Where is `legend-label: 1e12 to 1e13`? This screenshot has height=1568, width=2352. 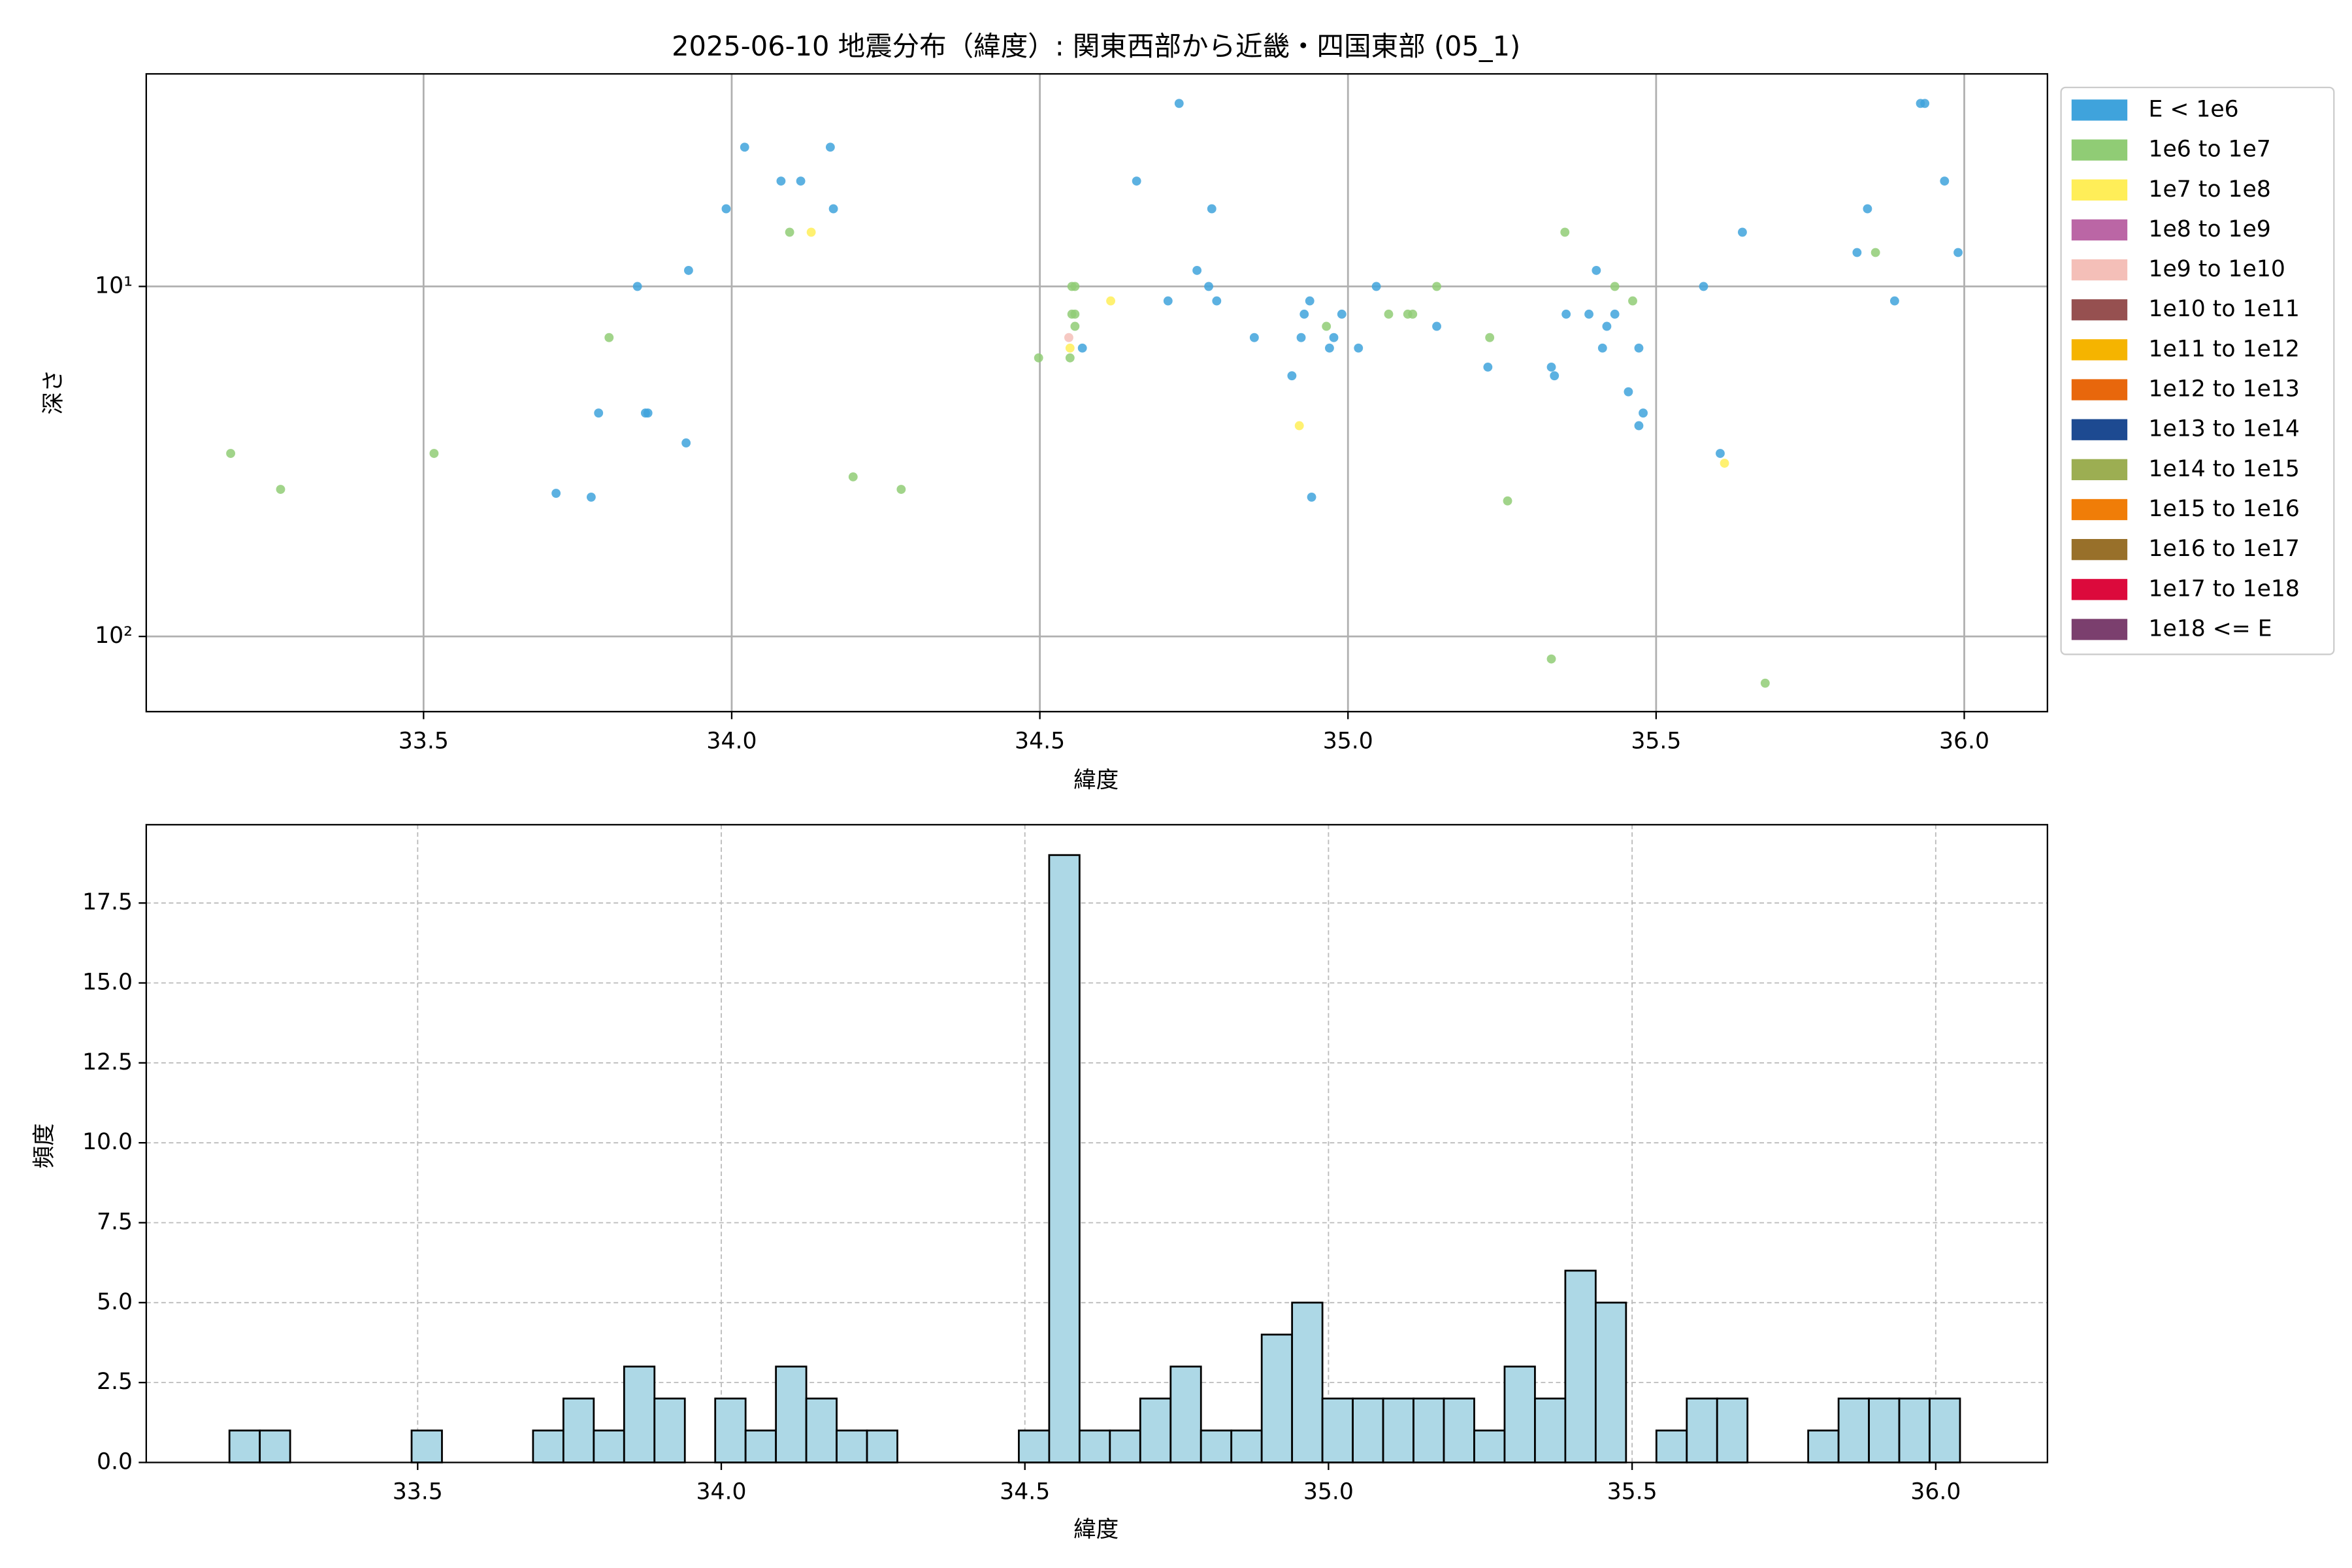 legend-label: 1e12 to 1e13 is located at coordinates (2223, 389).